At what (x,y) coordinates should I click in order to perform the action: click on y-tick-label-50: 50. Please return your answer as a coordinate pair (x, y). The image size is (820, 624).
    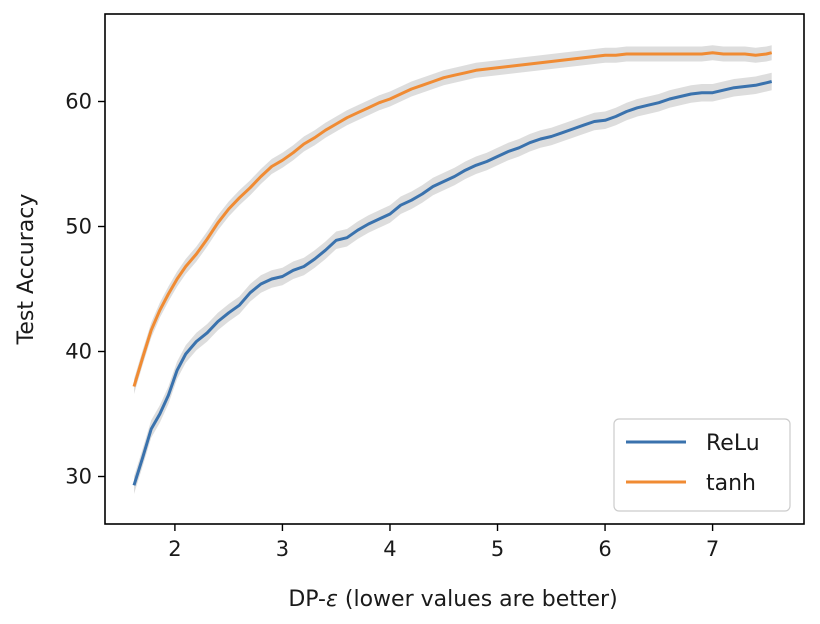
    Looking at the image, I should click on (78, 227).